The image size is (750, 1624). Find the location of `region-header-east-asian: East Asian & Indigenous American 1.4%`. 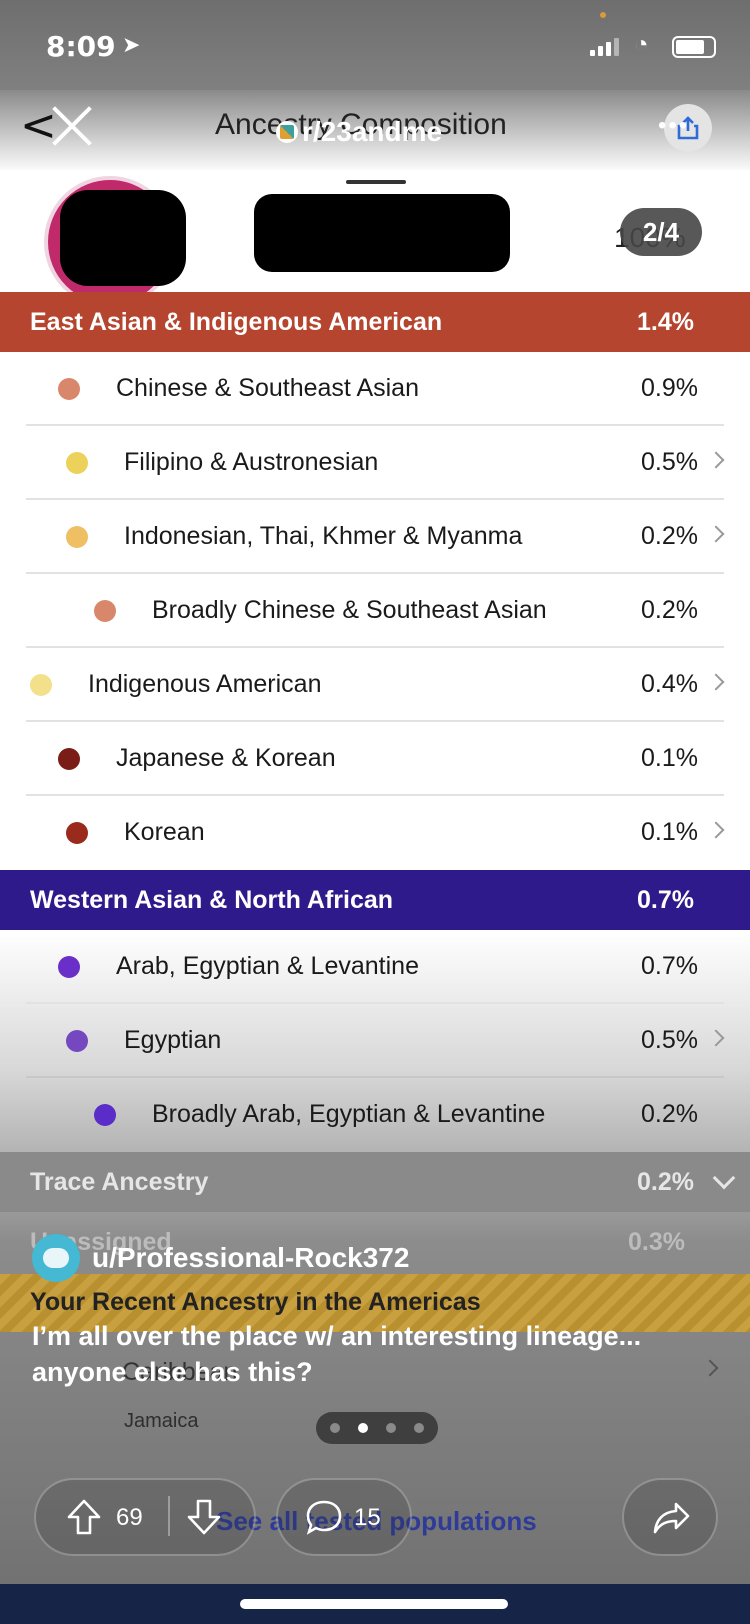

region-header-east-asian: East Asian & Indigenous American 1.4% is located at coordinates (375, 322).